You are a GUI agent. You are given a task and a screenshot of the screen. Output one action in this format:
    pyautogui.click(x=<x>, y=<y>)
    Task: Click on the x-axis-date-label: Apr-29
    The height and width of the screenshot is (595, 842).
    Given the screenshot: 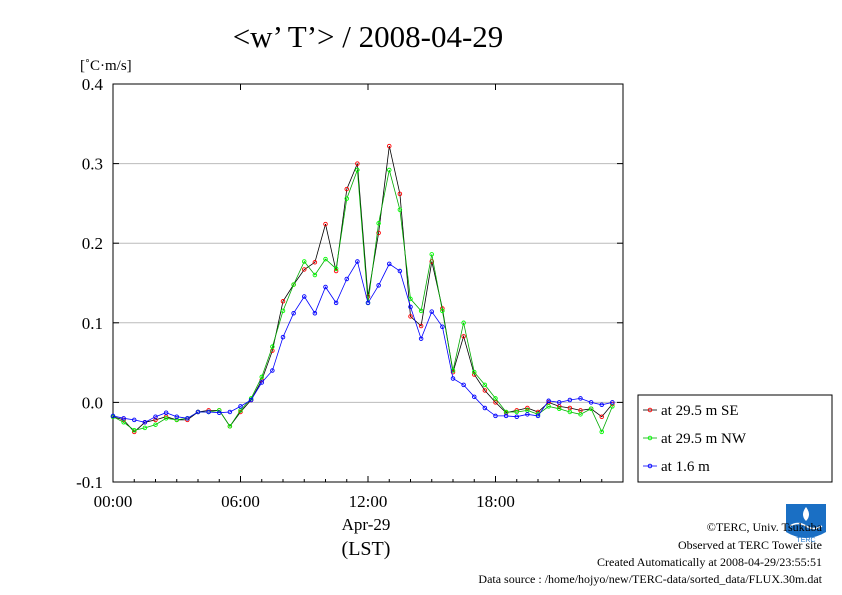 What is the action you would take?
    pyautogui.click(x=366, y=524)
    